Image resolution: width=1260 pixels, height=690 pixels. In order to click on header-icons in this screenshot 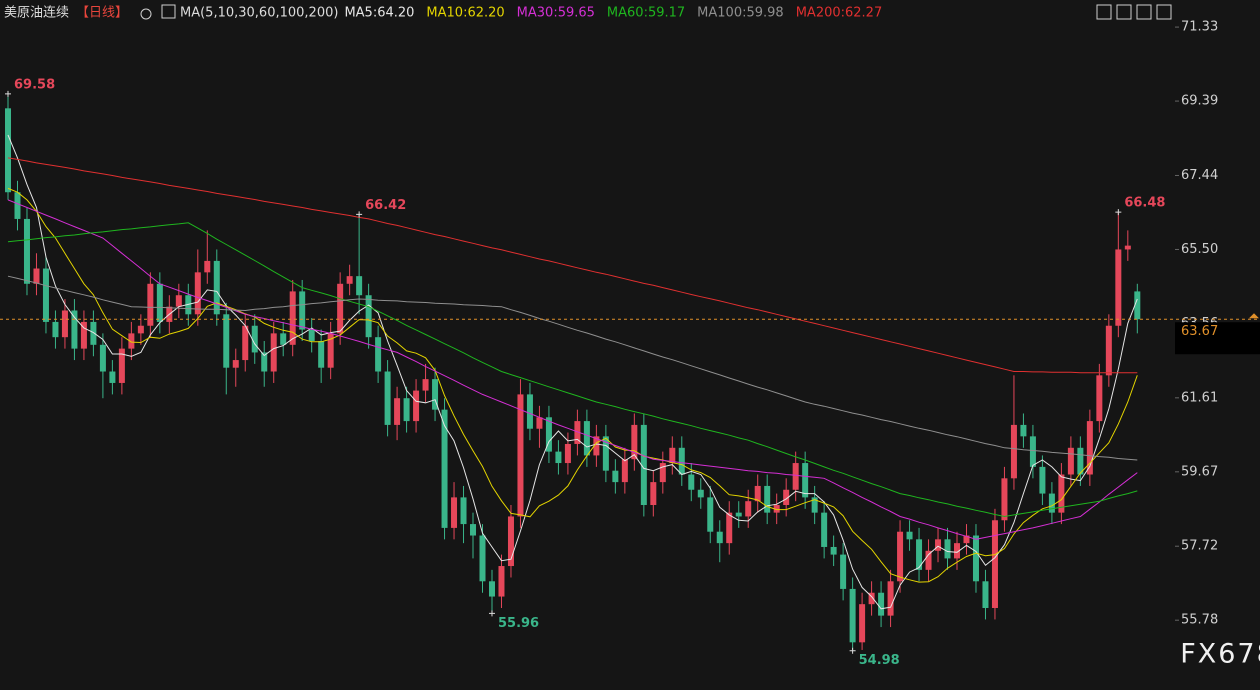, I will do `click(656, 12)`.